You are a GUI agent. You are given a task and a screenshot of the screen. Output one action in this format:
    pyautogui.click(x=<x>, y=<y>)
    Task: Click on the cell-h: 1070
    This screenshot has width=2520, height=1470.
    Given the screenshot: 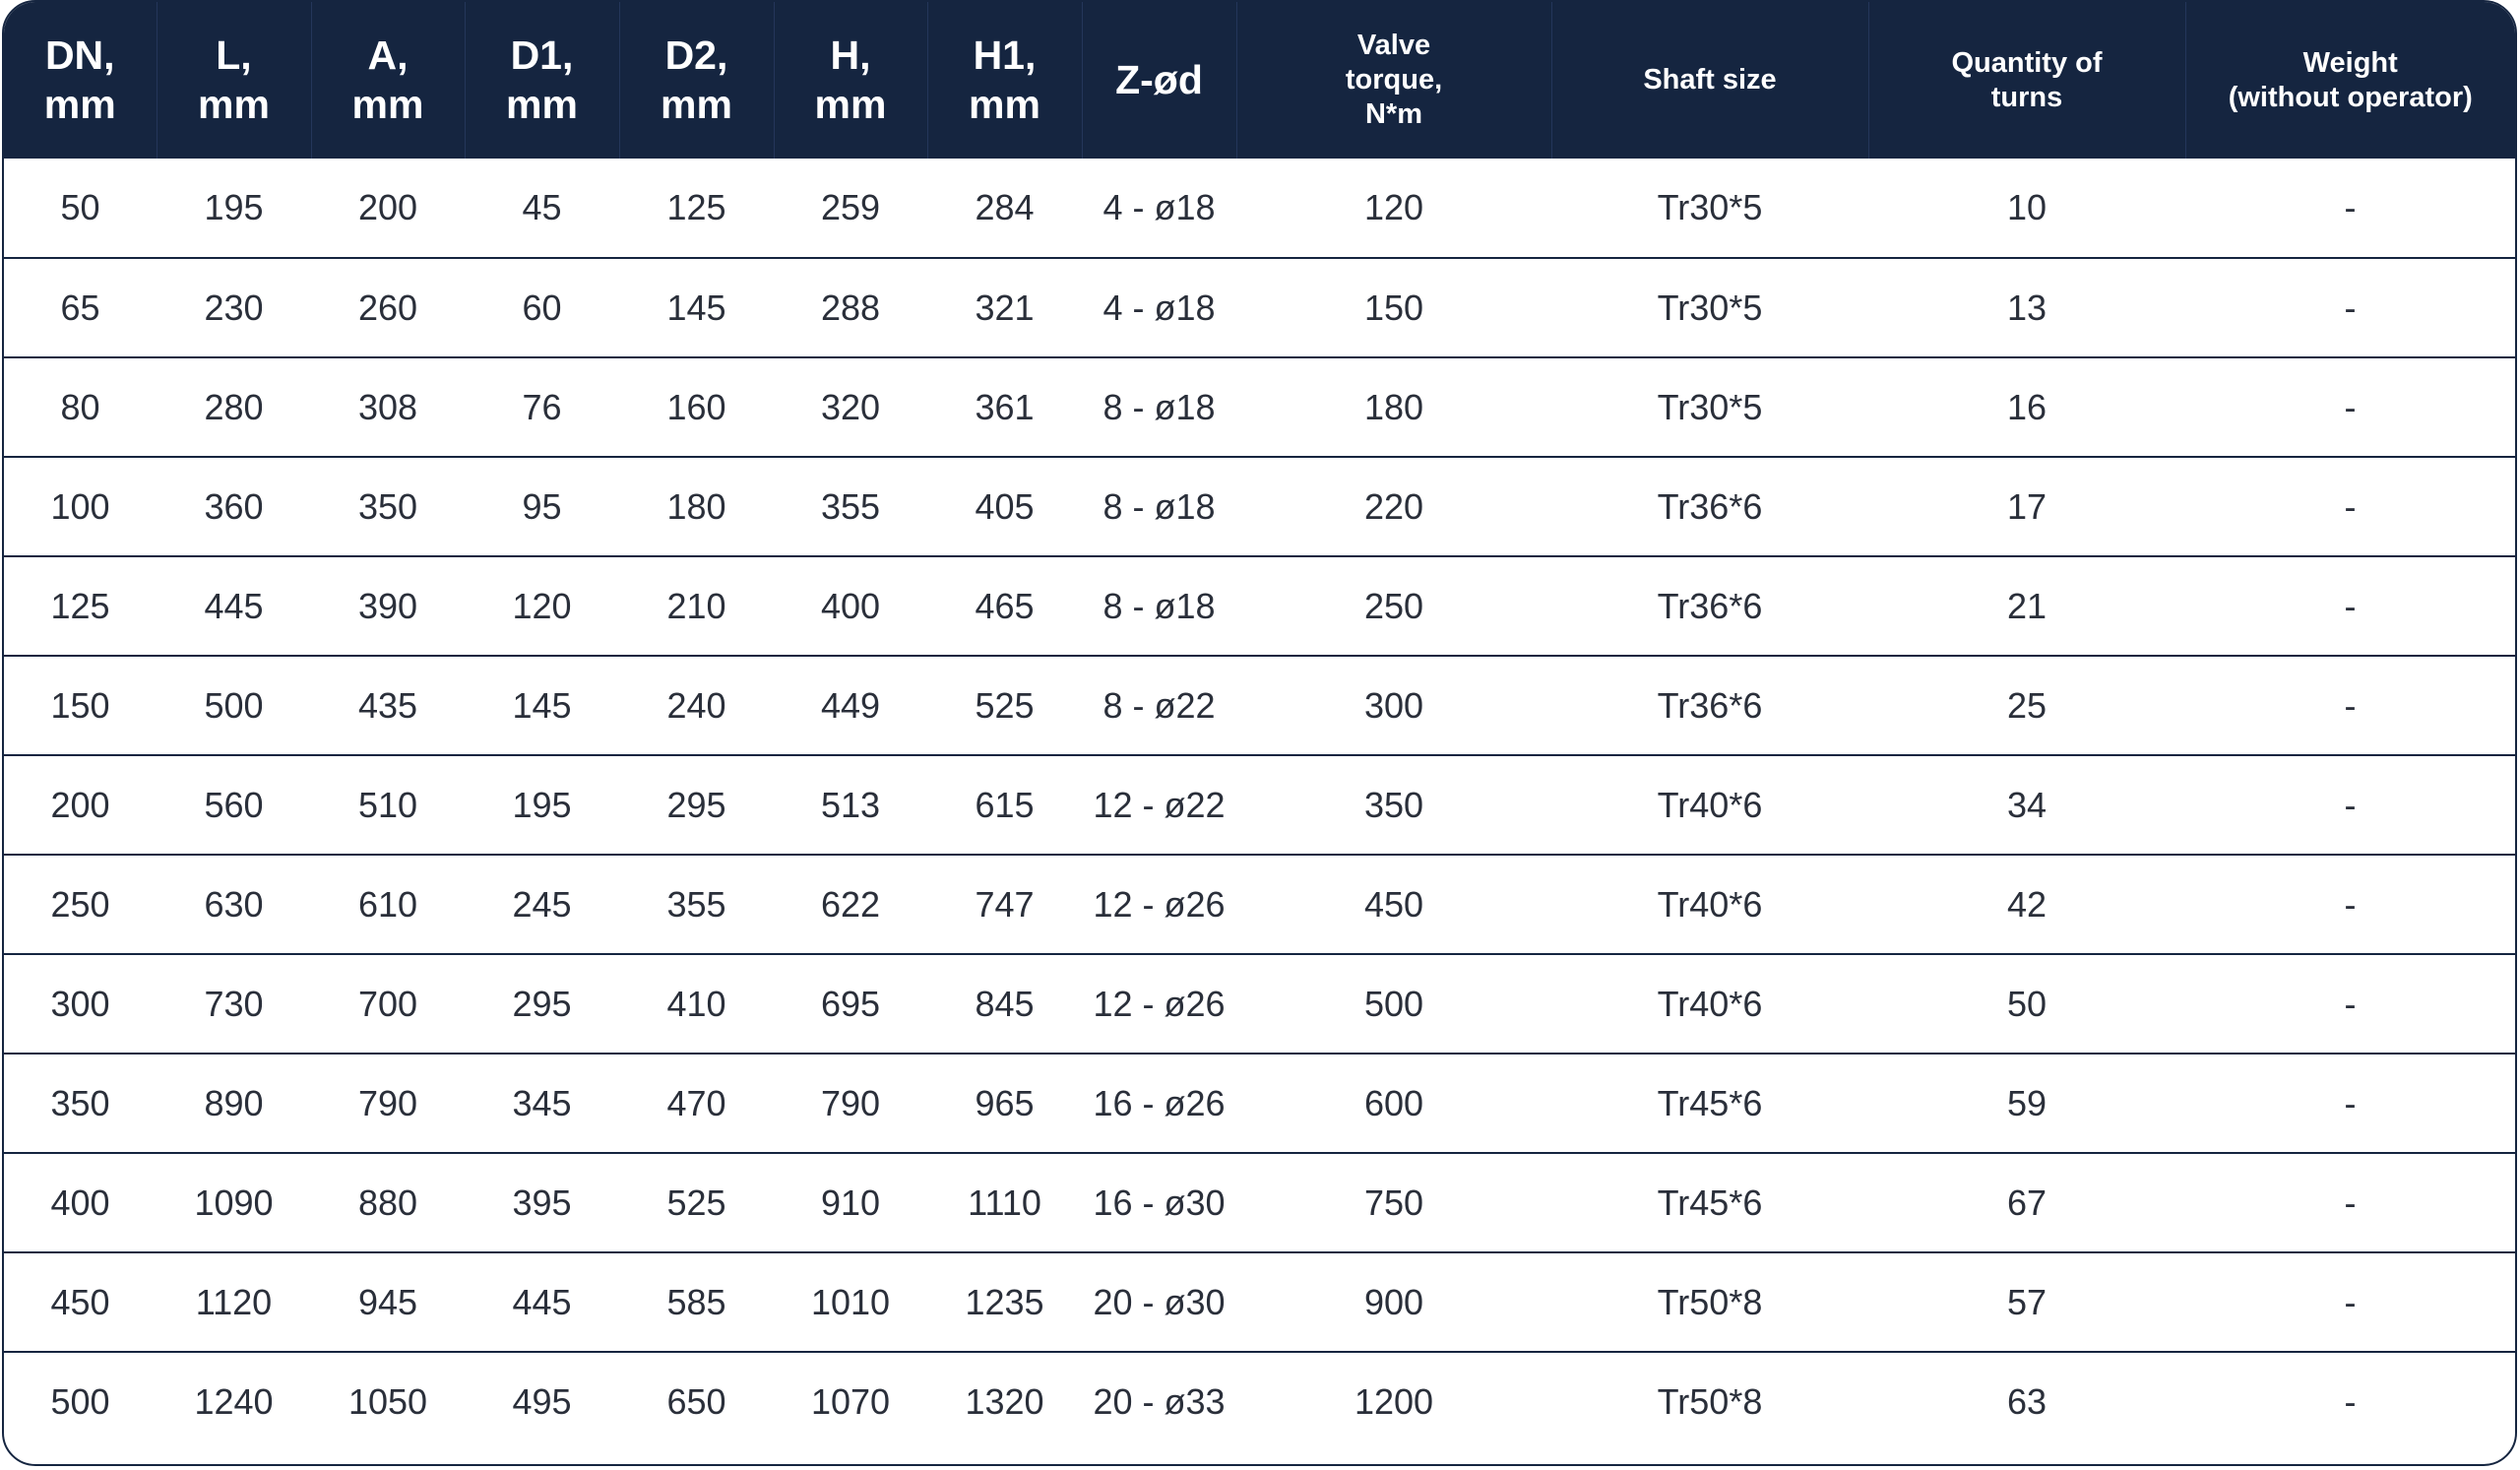 What is the action you would take?
    pyautogui.click(x=850, y=1401)
    